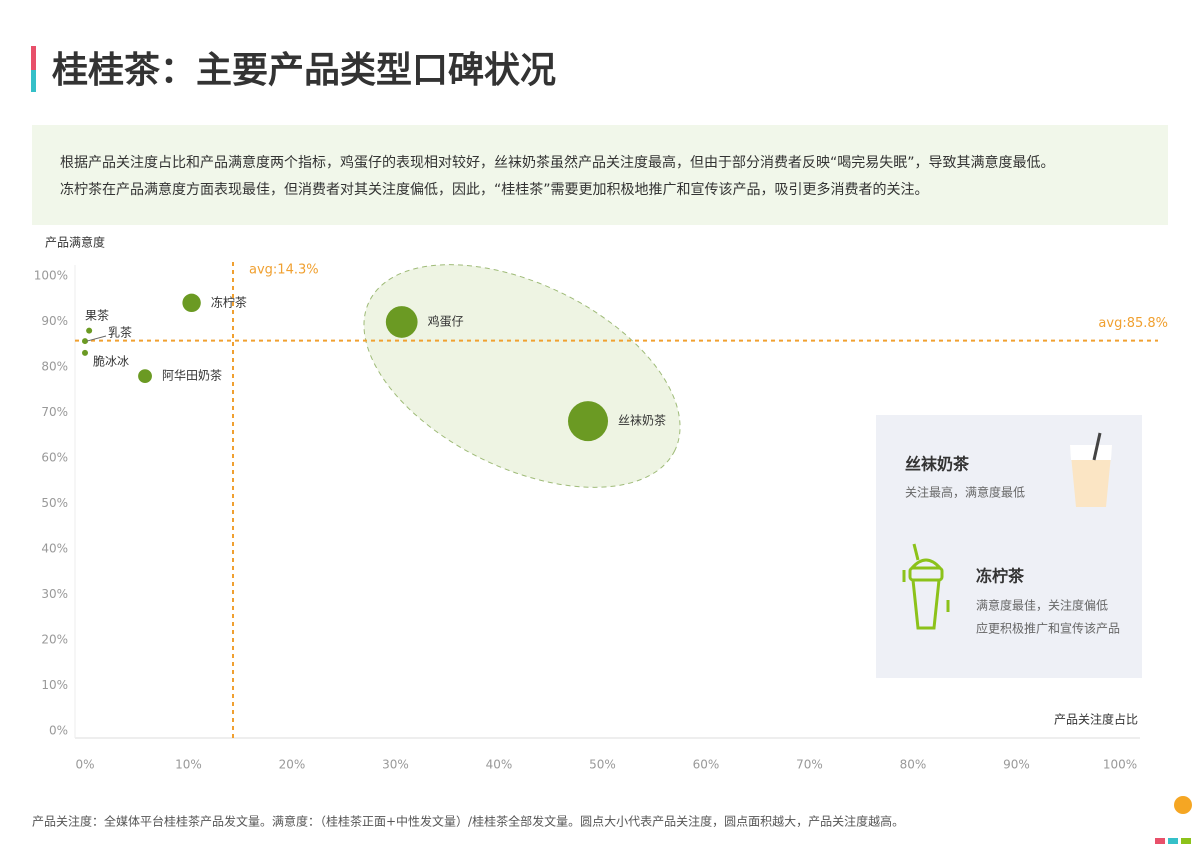 The width and height of the screenshot is (1200, 853). I want to click on title: 桂桂茶：主要产品类型口碑状况, so click(304, 70).